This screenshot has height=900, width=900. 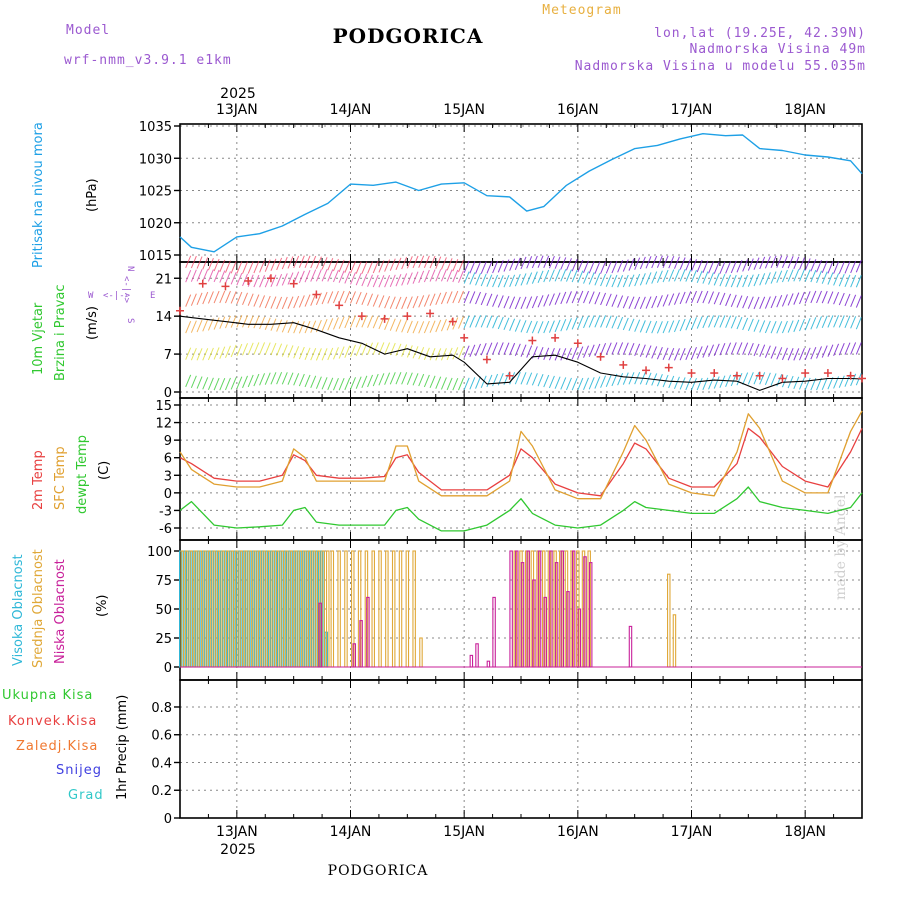 What do you see at coordinates (92, 195) in the screenshot?
I see `pressure-unit: (hPa)` at bounding box center [92, 195].